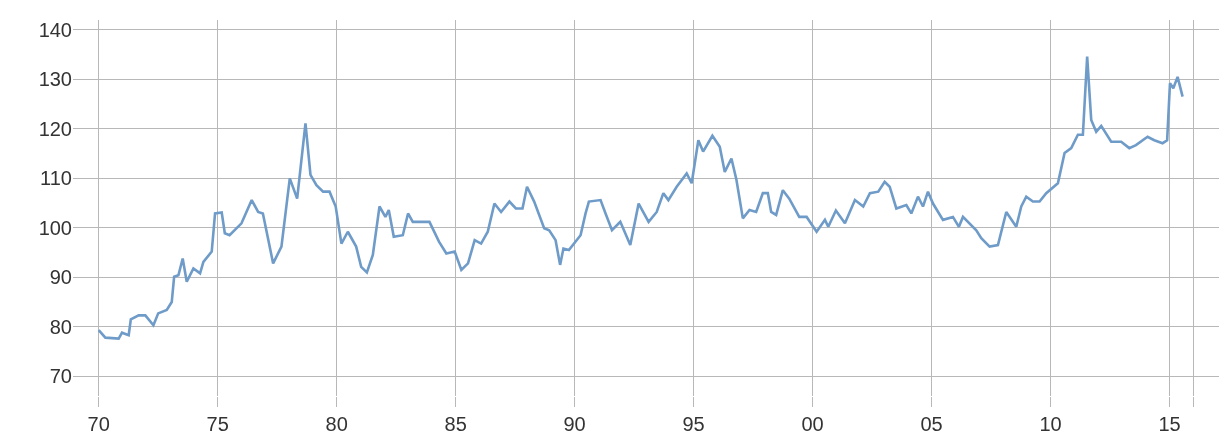  What do you see at coordinates (812, 424) in the screenshot?
I see `x-tick-label: 00` at bounding box center [812, 424].